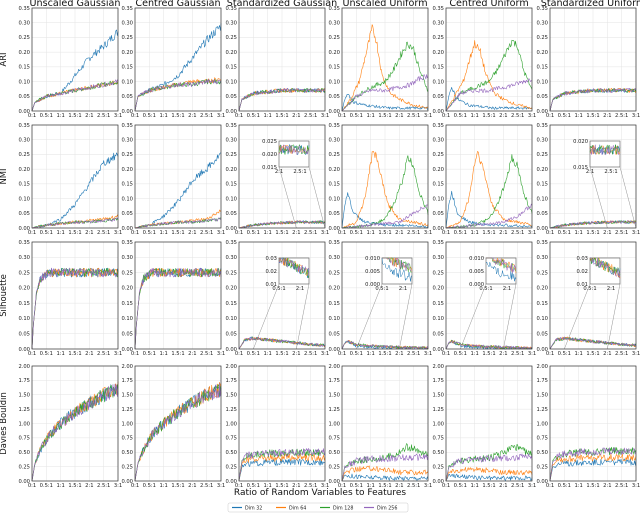 This screenshot has width=640, height=515. What do you see at coordinates (381, 289) in the screenshot?
I see `inset-x-tick: 0.5:1` at bounding box center [381, 289].